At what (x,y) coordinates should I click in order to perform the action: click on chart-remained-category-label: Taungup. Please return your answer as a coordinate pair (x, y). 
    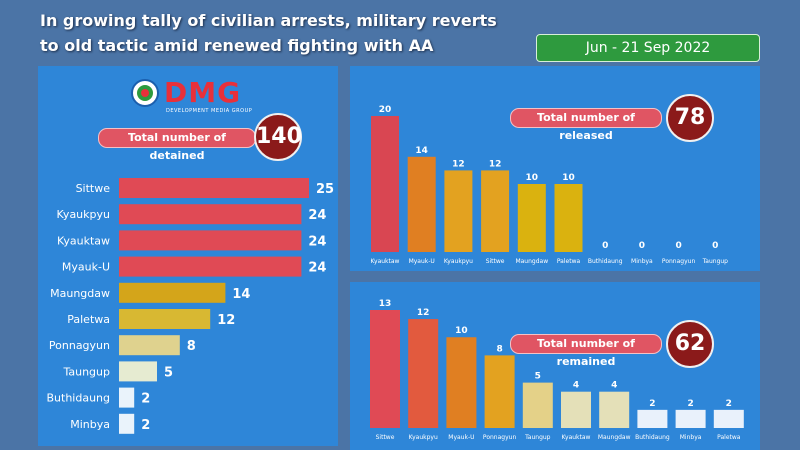
    Looking at the image, I should click on (537, 437).